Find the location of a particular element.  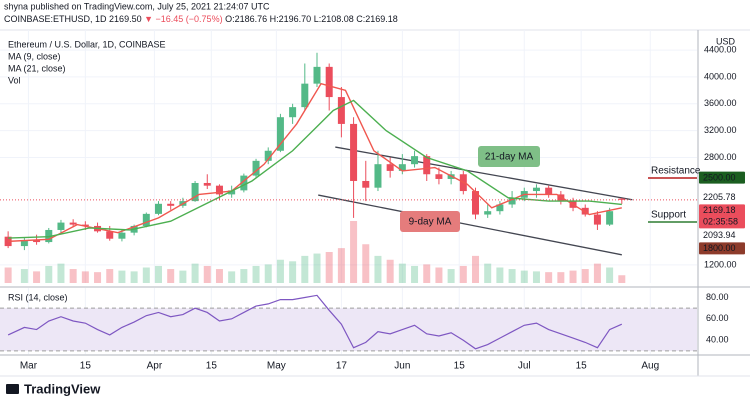

rsi-tick-label: 40.00 is located at coordinates (717, 340).